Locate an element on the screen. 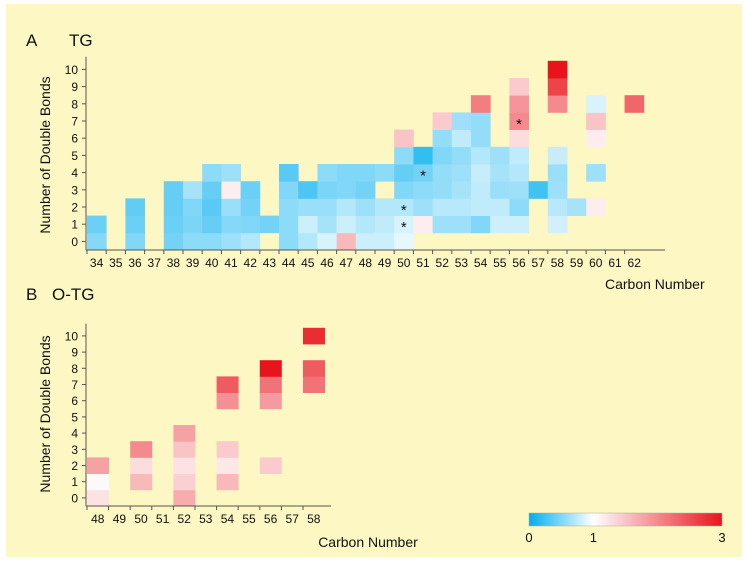 Image resolution: width=747 pixels, height=563 pixels. x-tick-label: 39 is located at coordinates (193, 263).